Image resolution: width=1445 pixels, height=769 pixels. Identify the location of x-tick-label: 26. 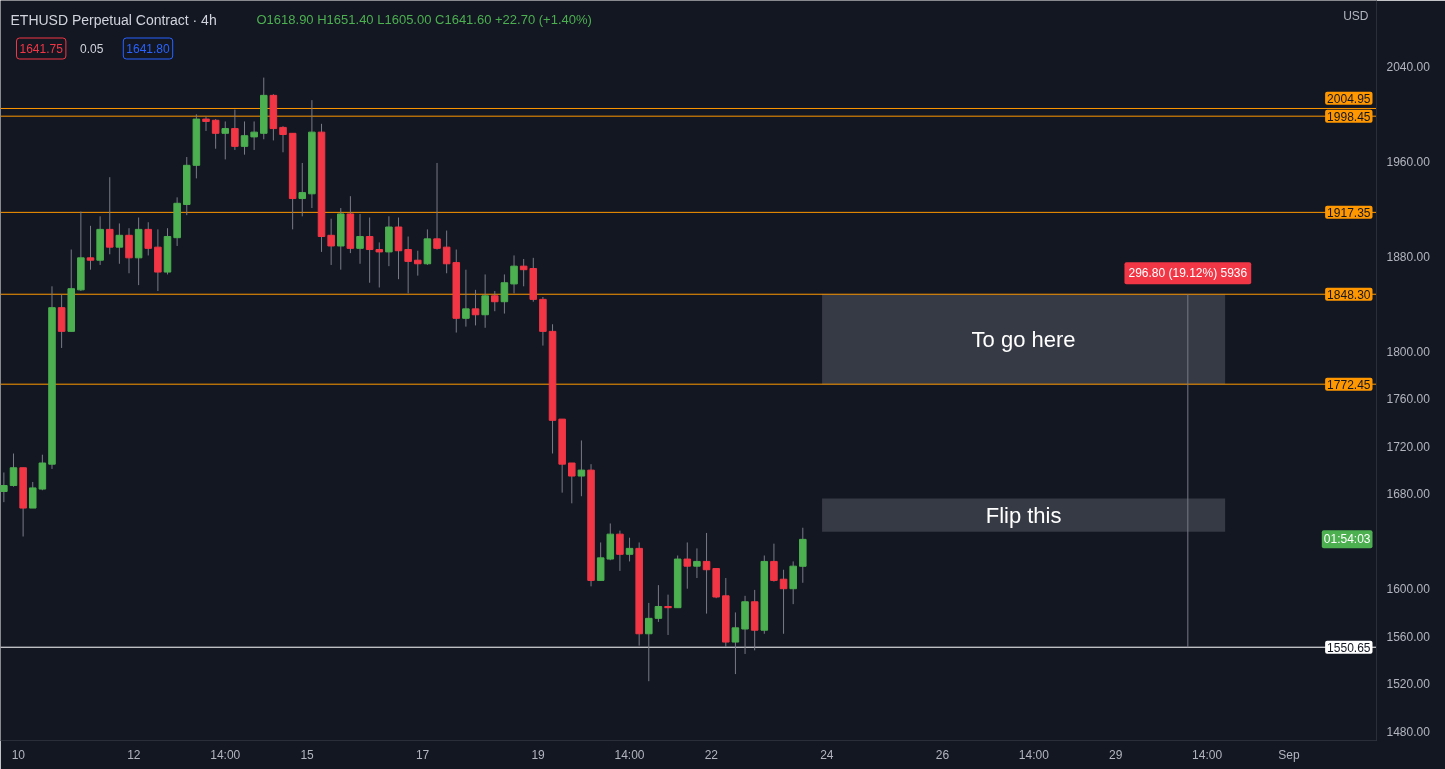
(942, 754).